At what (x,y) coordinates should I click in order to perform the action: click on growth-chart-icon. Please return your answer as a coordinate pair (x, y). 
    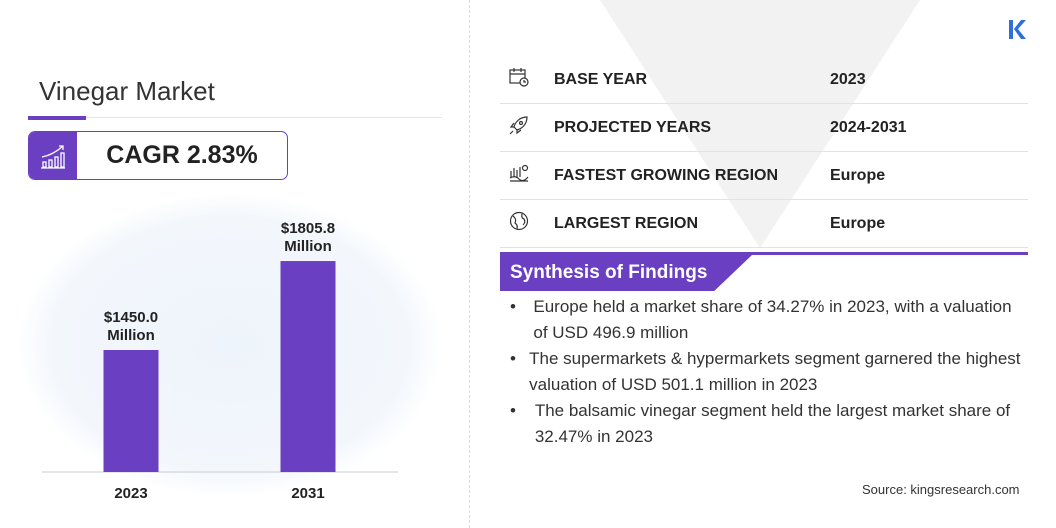
    Looking at the image, I should click on (53, 155).